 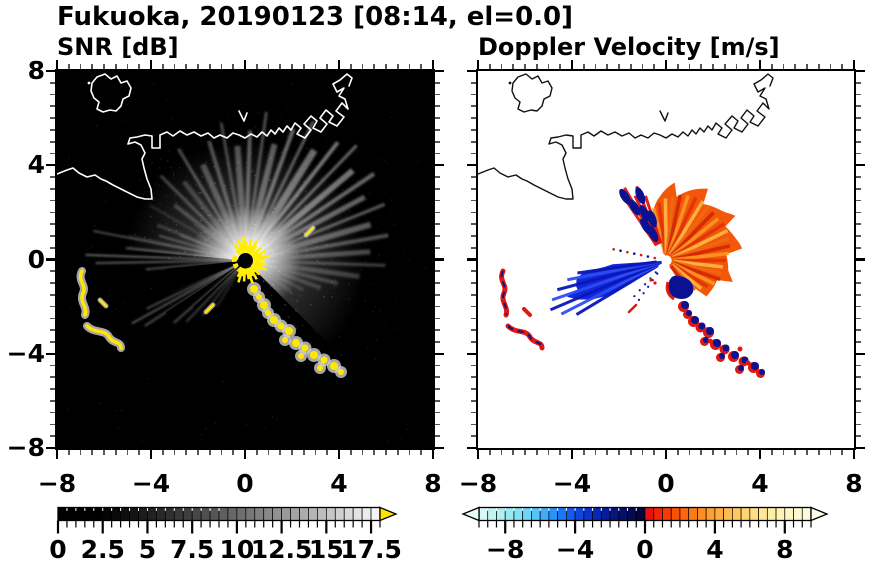 I want to click on snr-y-tick-label: 0, so click(x=36, y=259).